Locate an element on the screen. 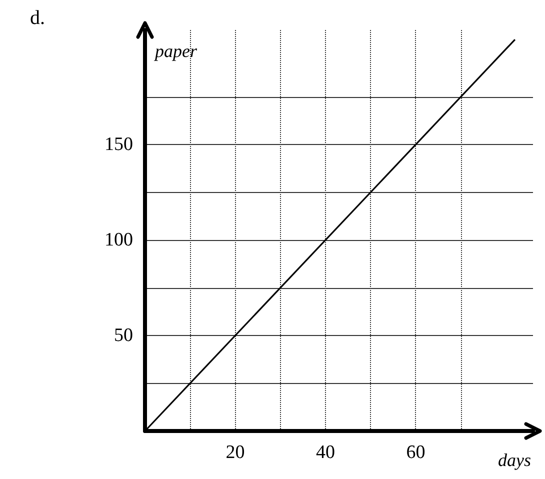 This screenshot has width=545, height=479. x-axis-title: days is located at coordinates (514, 460).